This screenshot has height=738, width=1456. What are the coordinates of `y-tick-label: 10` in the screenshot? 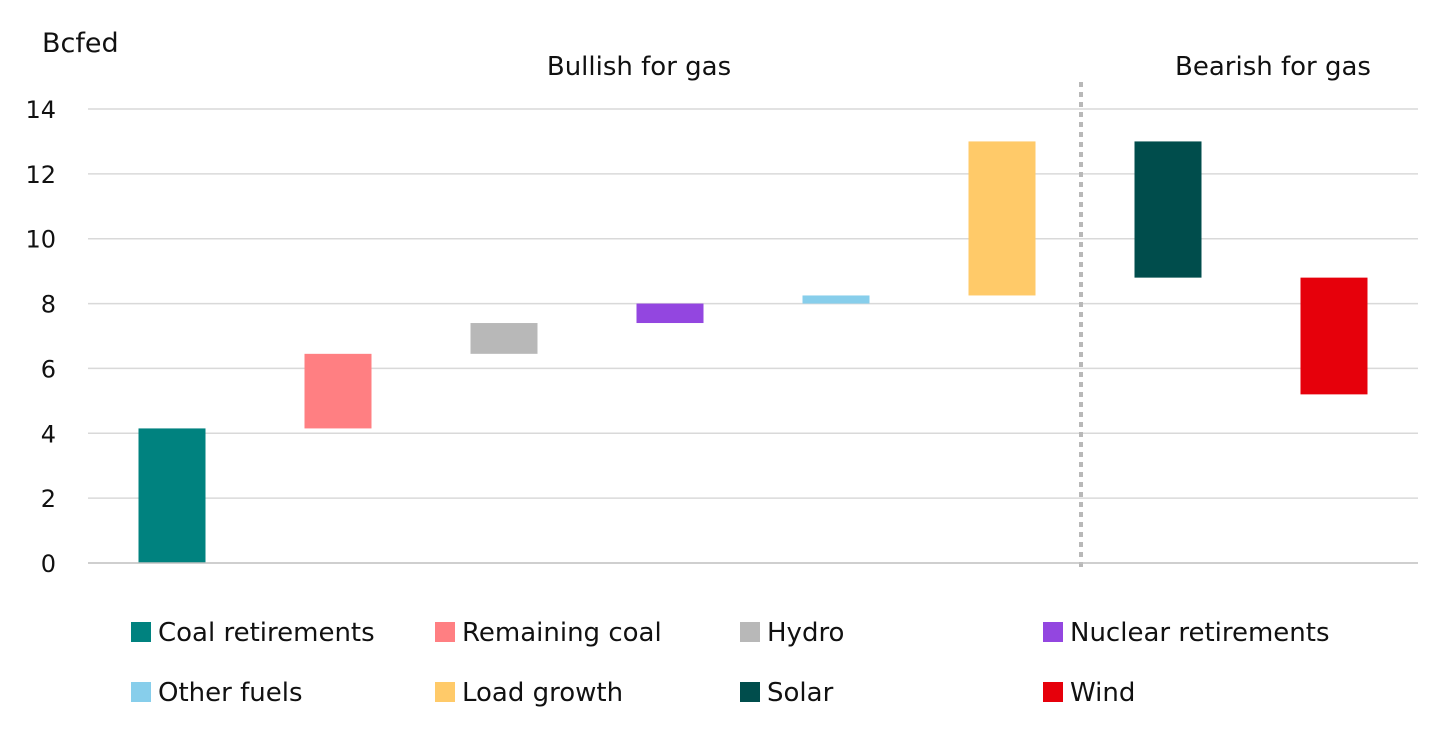 It's located at (40, 240).